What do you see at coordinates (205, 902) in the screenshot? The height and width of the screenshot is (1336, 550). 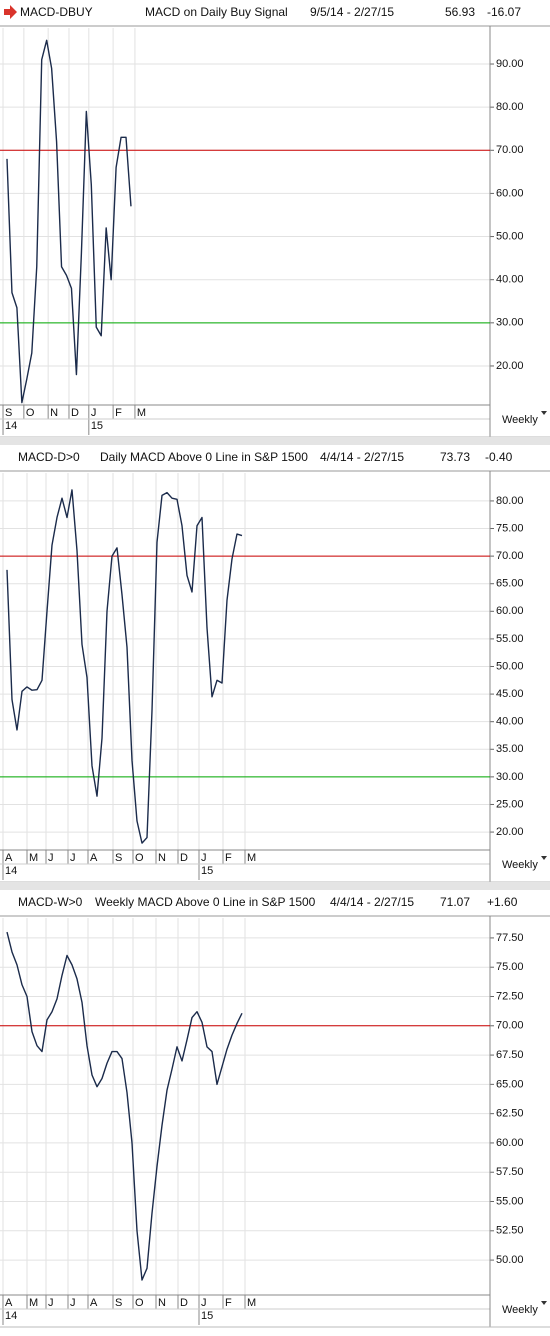 I see `header-subtitle: Weekly MACD Above 0 Line in S&P 1500` at bounding box center [205, 902].